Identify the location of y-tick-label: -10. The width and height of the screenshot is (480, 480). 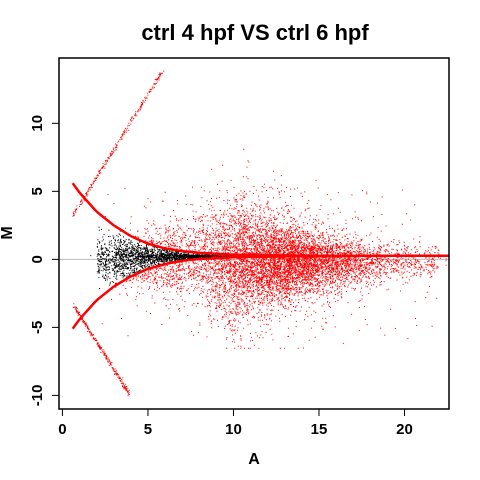
(37, 396).